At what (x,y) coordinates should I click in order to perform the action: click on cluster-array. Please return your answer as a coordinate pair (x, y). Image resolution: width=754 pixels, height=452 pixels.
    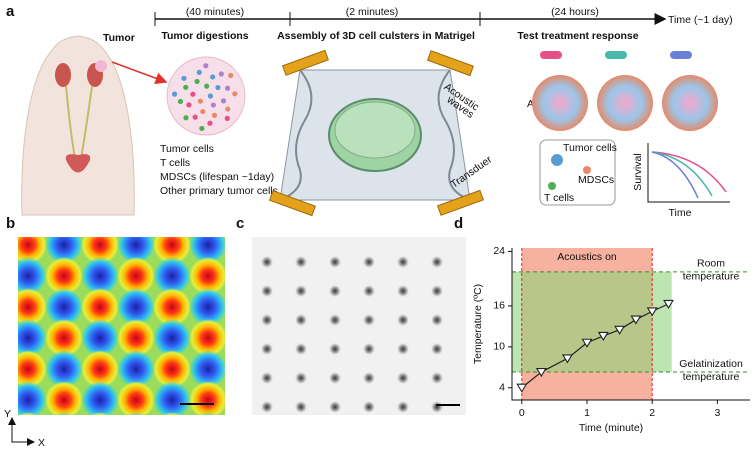
    Looking at the image, I should click on (352, 334).